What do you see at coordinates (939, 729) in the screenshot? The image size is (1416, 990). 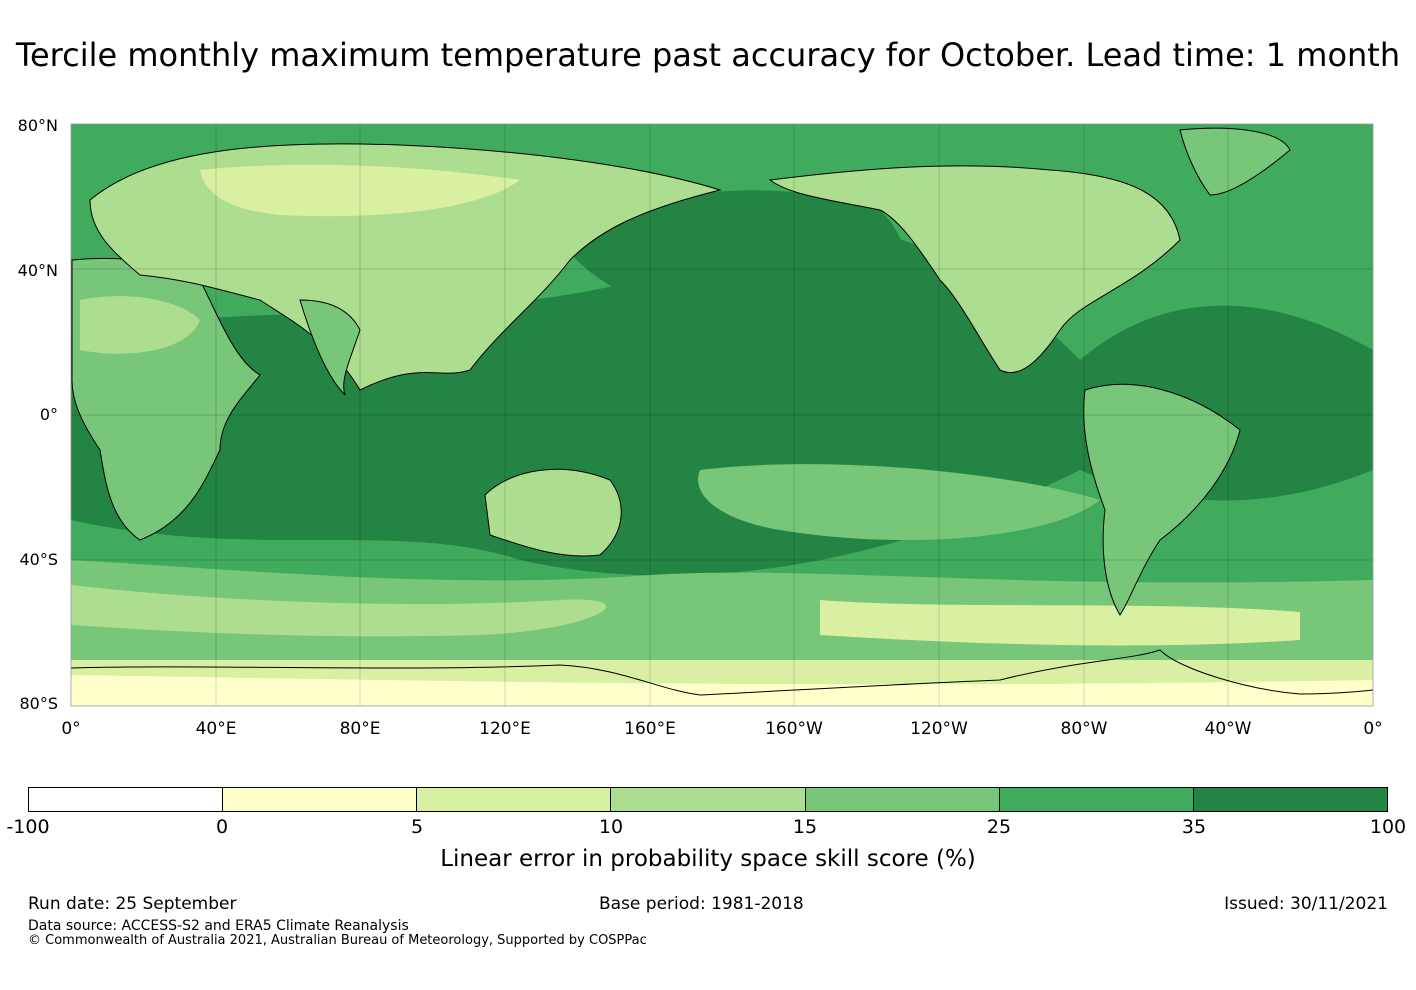 I see `lon-label-120w: 120°W` at bounding box center [939, 729].